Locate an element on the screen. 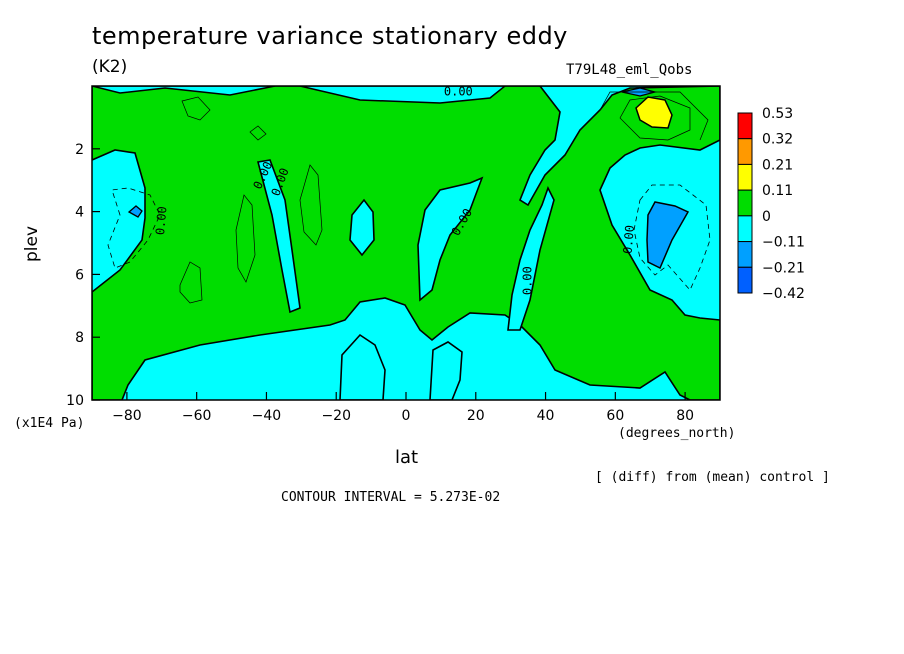  colorbar-level-label: −0.21 is located at coordinates (783, 268).